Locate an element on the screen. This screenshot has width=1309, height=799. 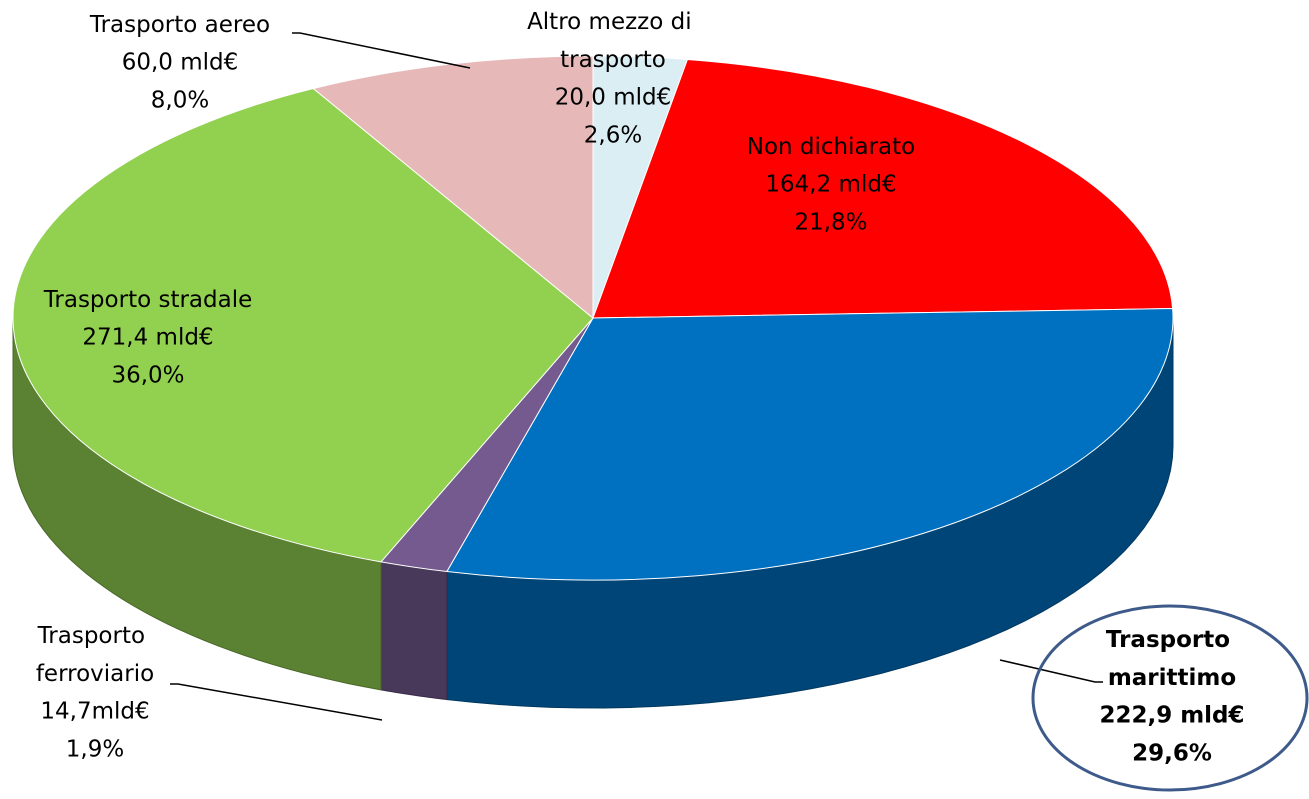
highlight-circle is located at coordinates (1170, 698).